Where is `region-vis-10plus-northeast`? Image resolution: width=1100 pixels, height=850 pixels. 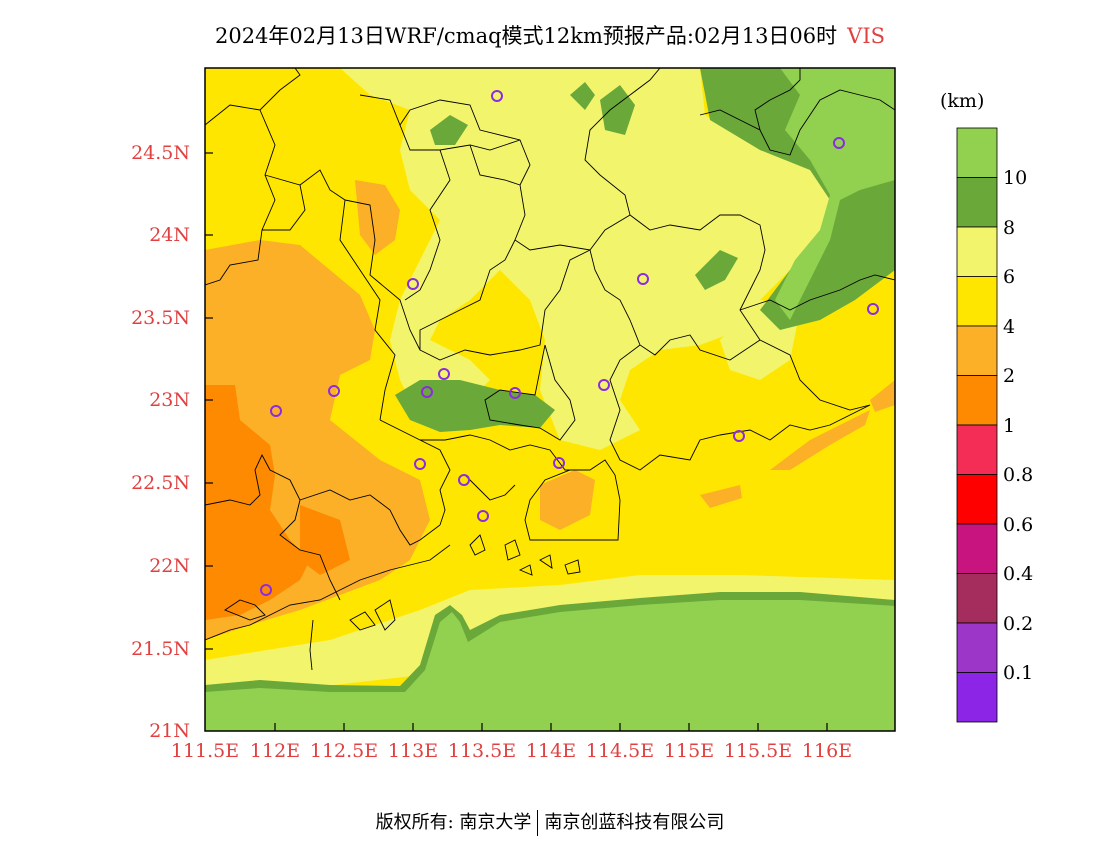 region-vis-10plus-northeast is located at coordinates (835, 194).